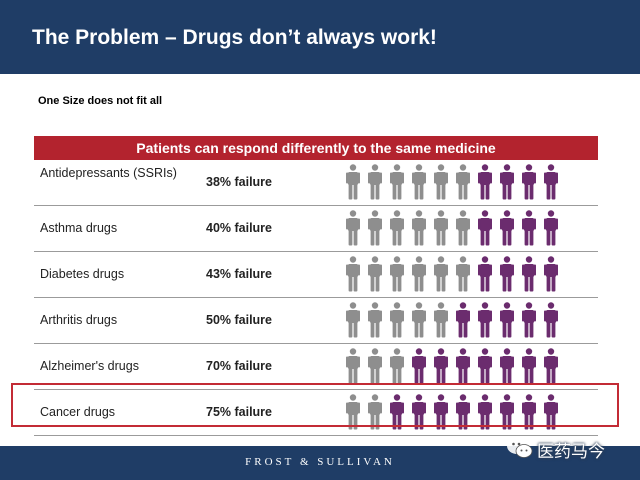 This screenshot has height=480, width=640. What do you see at coordinates (234, 37) in the screenshot?
I see `slide-title: The Problem – Drugs don’t always work!` at bounding box center [234, 37].